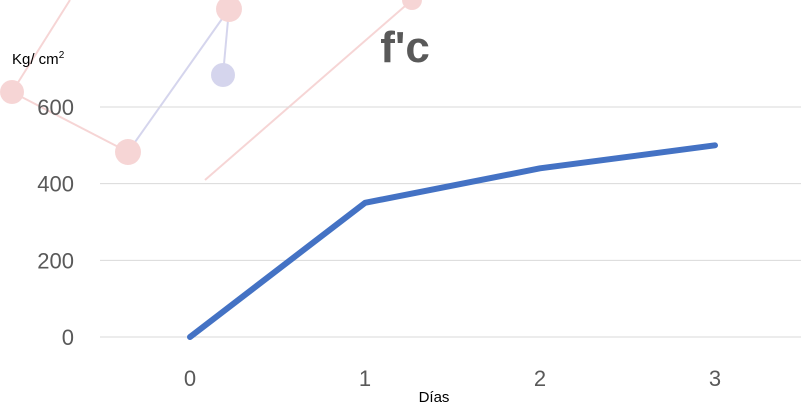 The height and width of the screenshot is (406, 801). I want to click on y-axis-ticks: 0 200 400 600, so click(55, 222).